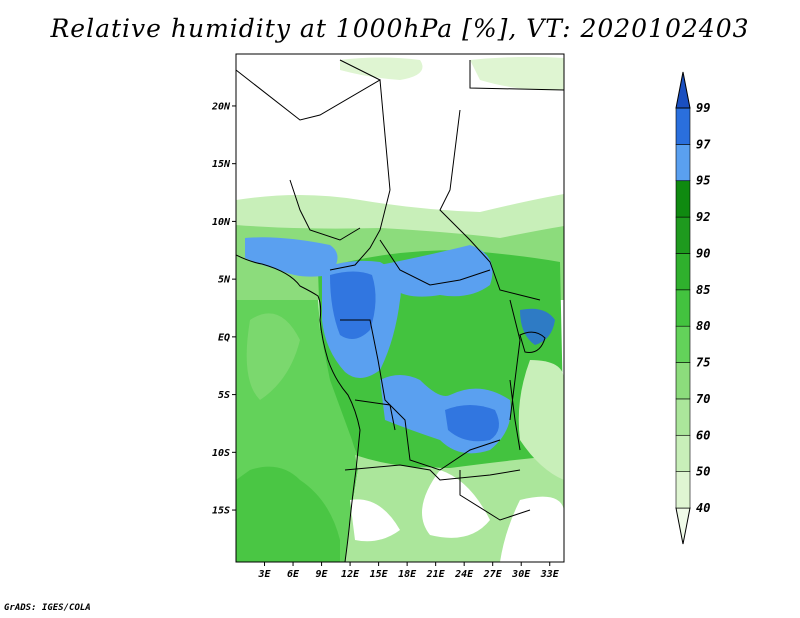  I want to click on lon-tick-label: 18E, so click(407, 574).